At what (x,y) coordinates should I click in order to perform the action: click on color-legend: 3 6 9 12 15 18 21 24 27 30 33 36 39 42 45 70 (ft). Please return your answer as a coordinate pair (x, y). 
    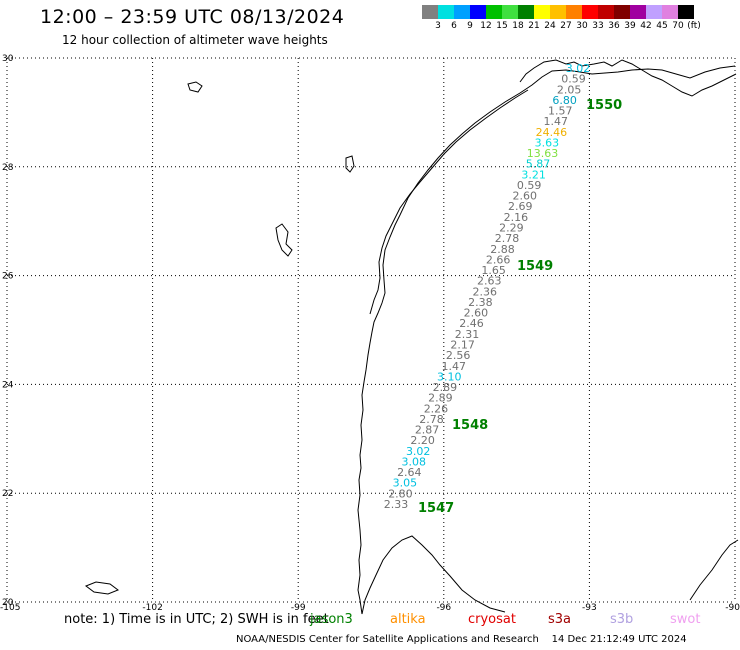
    Looking at the image, I should click on (561, 19).